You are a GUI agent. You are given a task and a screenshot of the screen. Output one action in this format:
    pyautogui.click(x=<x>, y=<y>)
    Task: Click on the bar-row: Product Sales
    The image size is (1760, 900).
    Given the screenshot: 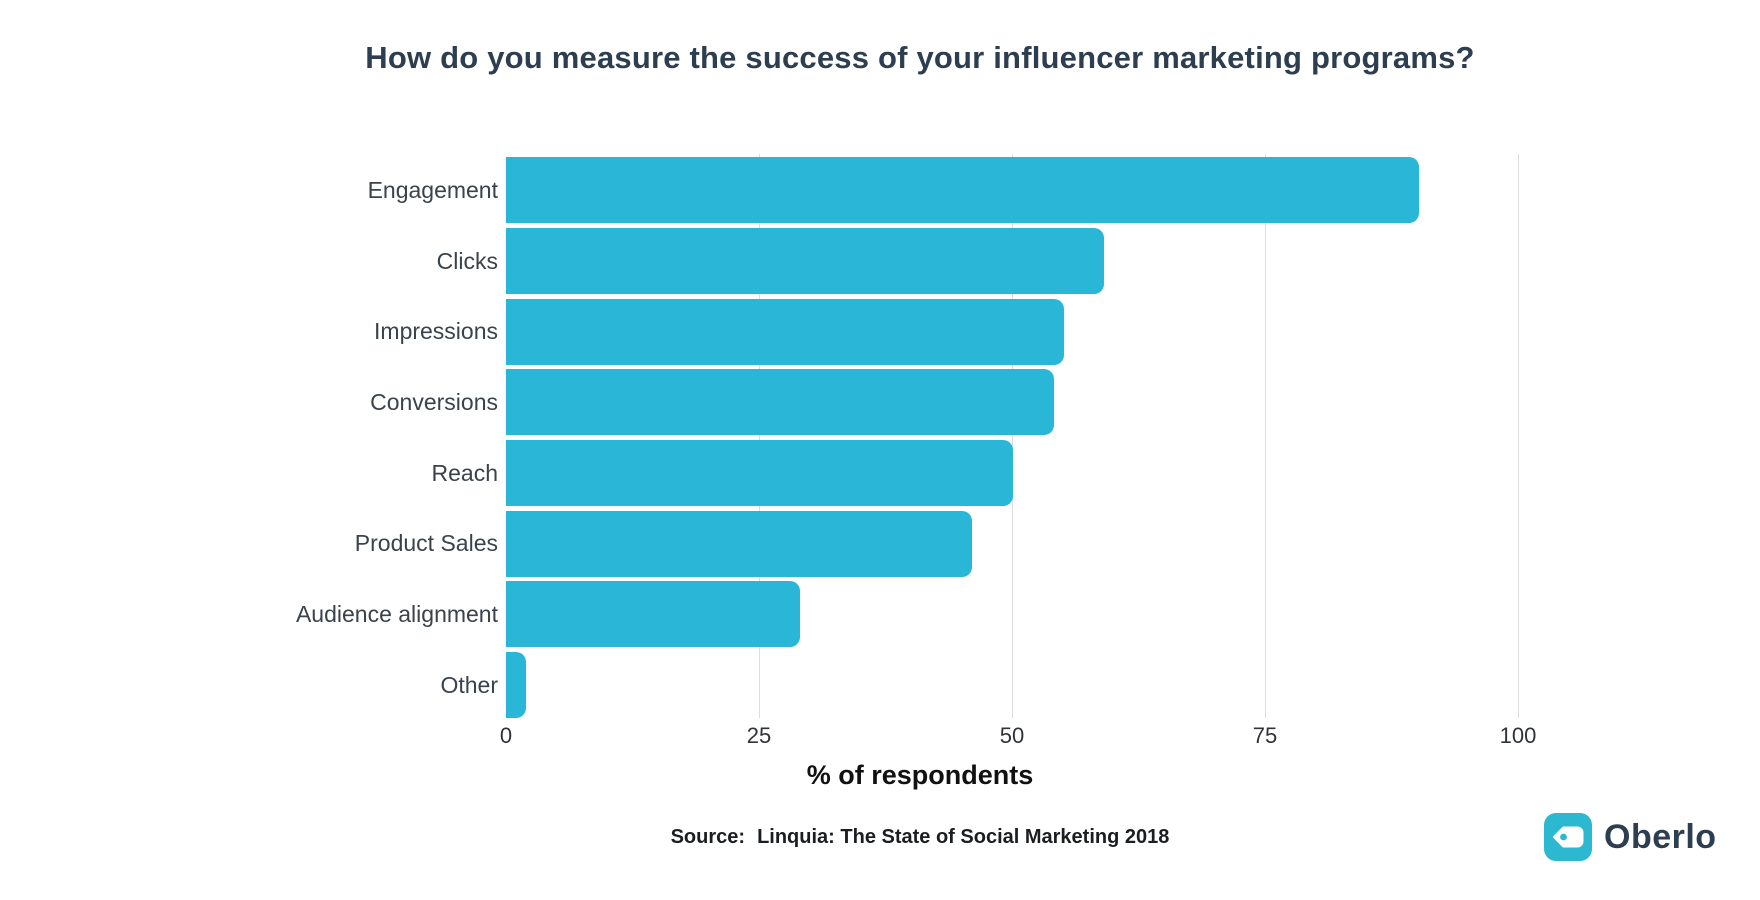 What is the action you would take?
    pyautogui.click(x=900, y=543)
    